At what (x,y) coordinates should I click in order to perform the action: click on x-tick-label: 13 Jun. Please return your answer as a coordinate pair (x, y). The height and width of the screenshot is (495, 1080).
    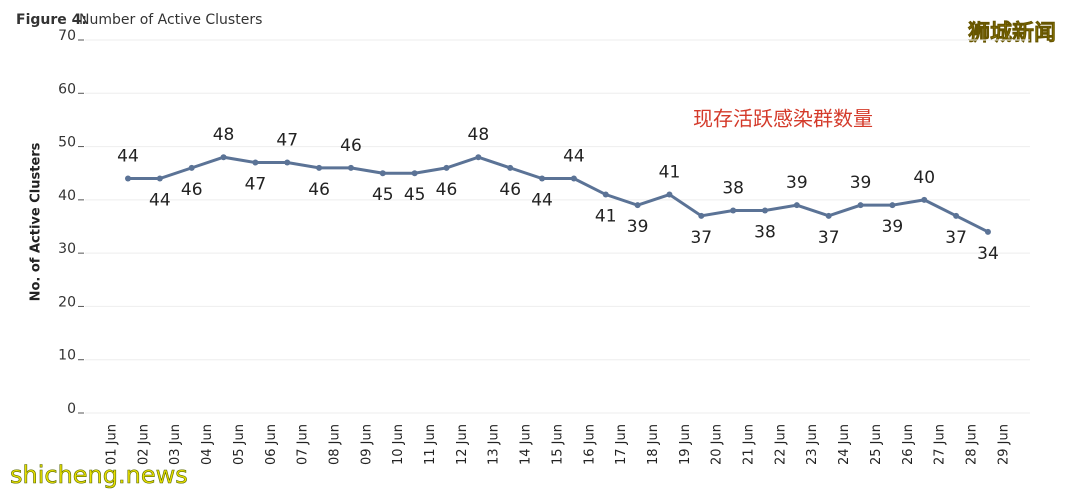
    Looking at the image, I should click on (494, 444).